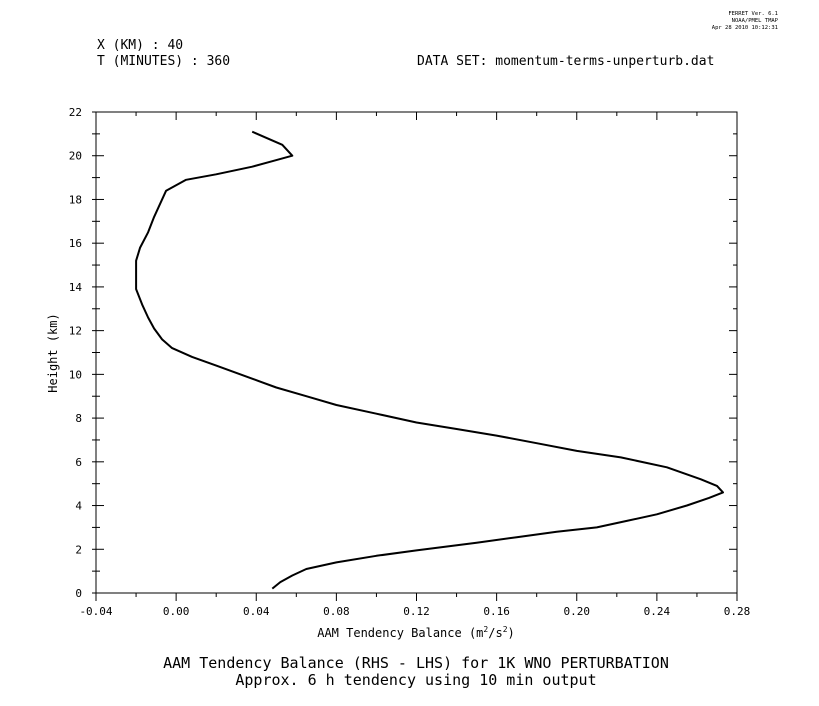  I want to click on y-tick-label: 22, so click(75, 112).